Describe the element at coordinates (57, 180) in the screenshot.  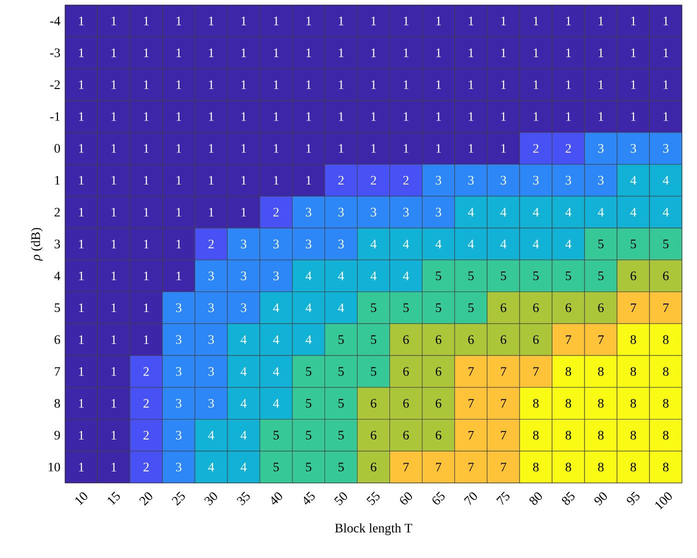
I see `y-tick-label: 1` at that location.